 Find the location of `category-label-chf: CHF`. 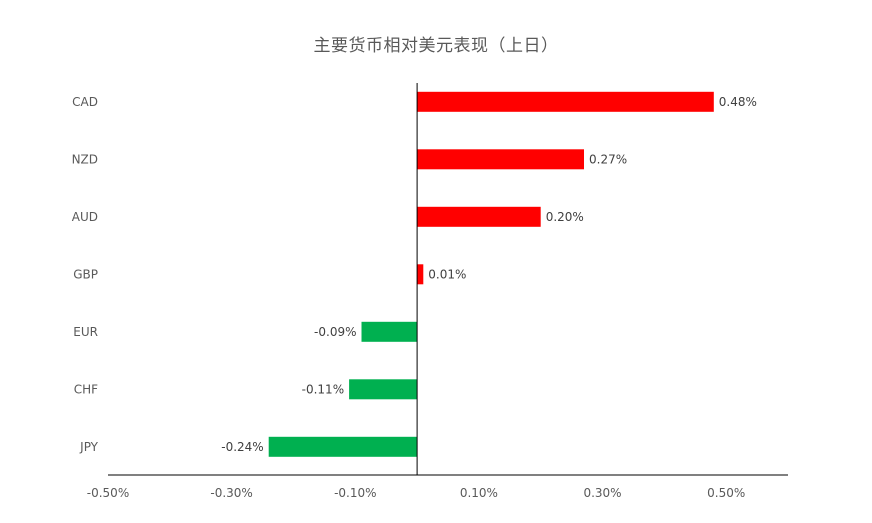

category-label-chf: CHF is located at coordinates (86, 389).